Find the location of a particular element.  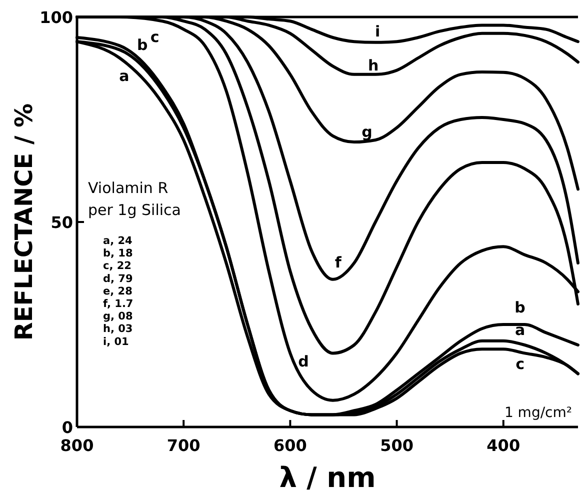

series-label: b is located at coordinates (142, 45).